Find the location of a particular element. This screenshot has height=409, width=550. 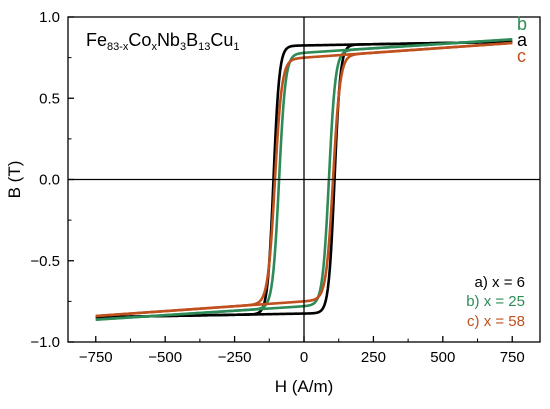

y-tick-label: −0.5 is located at coordinates (45, 261).